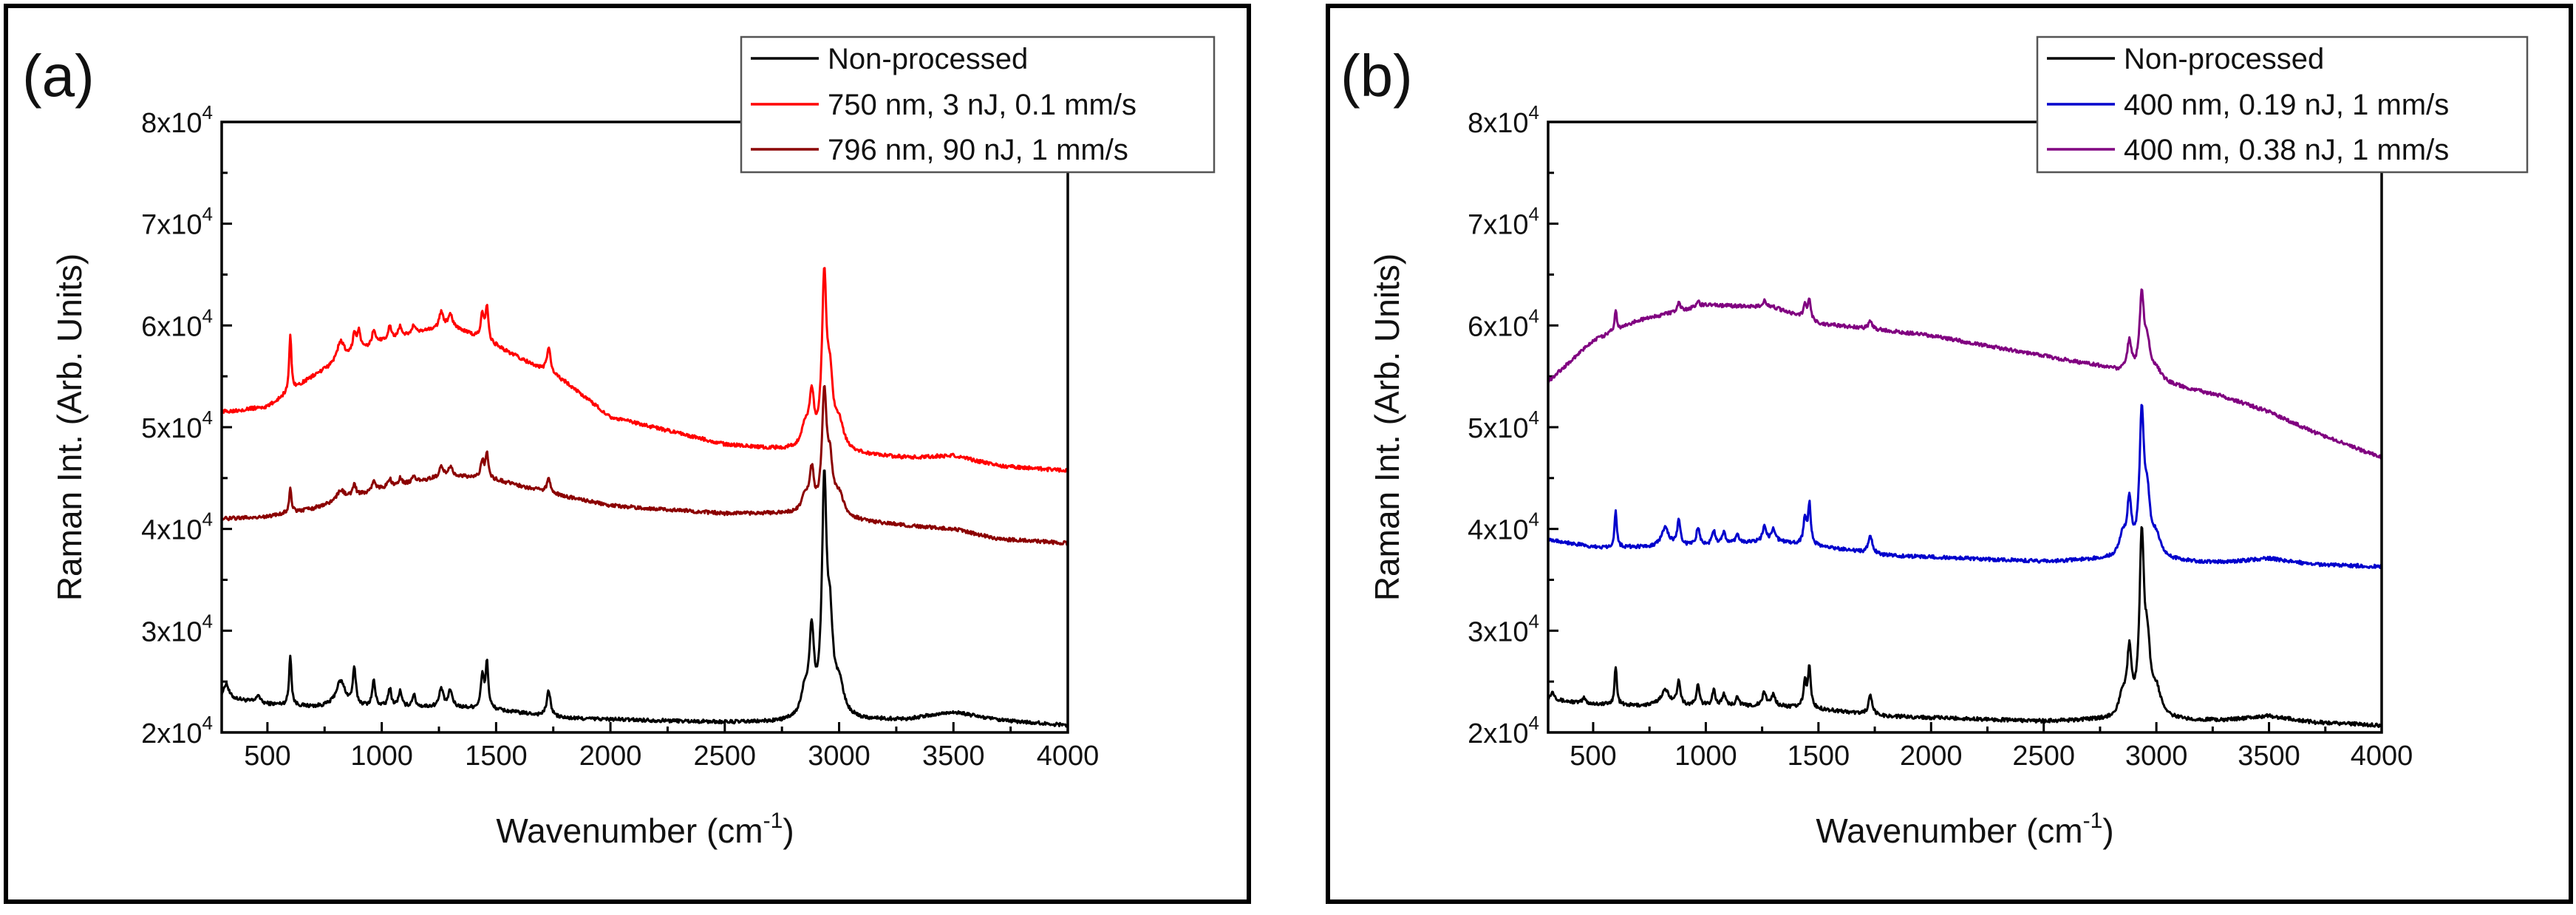 This screenshot has width=2576, height=915. What do you see at coordinates (381, 756) in the screenshot?
I see `panel-a-x-tick-label-1000: 1000` at bounding box center [381, 756].